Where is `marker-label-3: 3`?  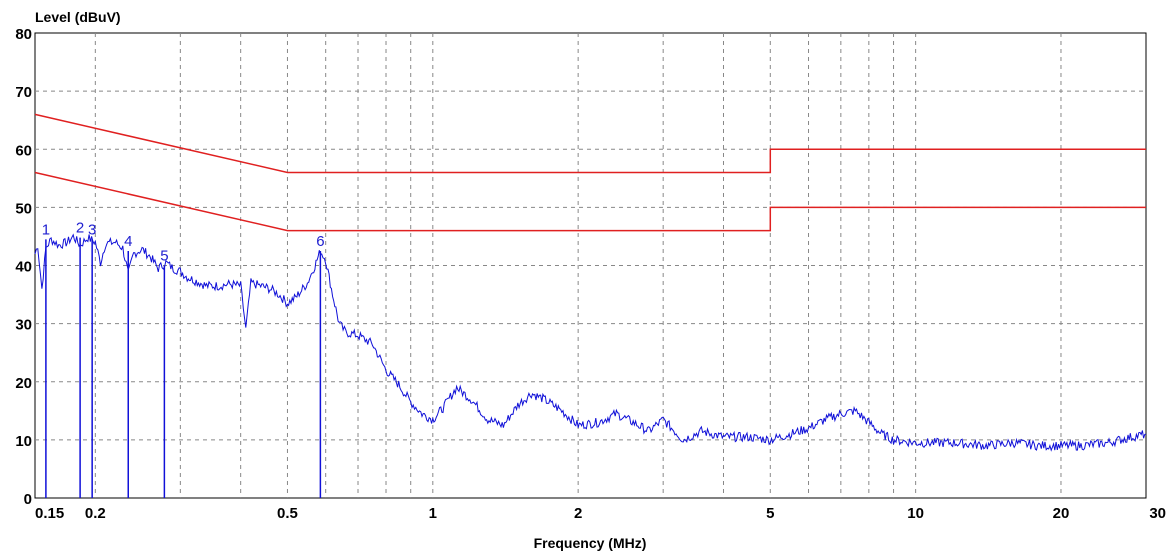 marker-label-3: 3 is located at coordinates (92, 229).